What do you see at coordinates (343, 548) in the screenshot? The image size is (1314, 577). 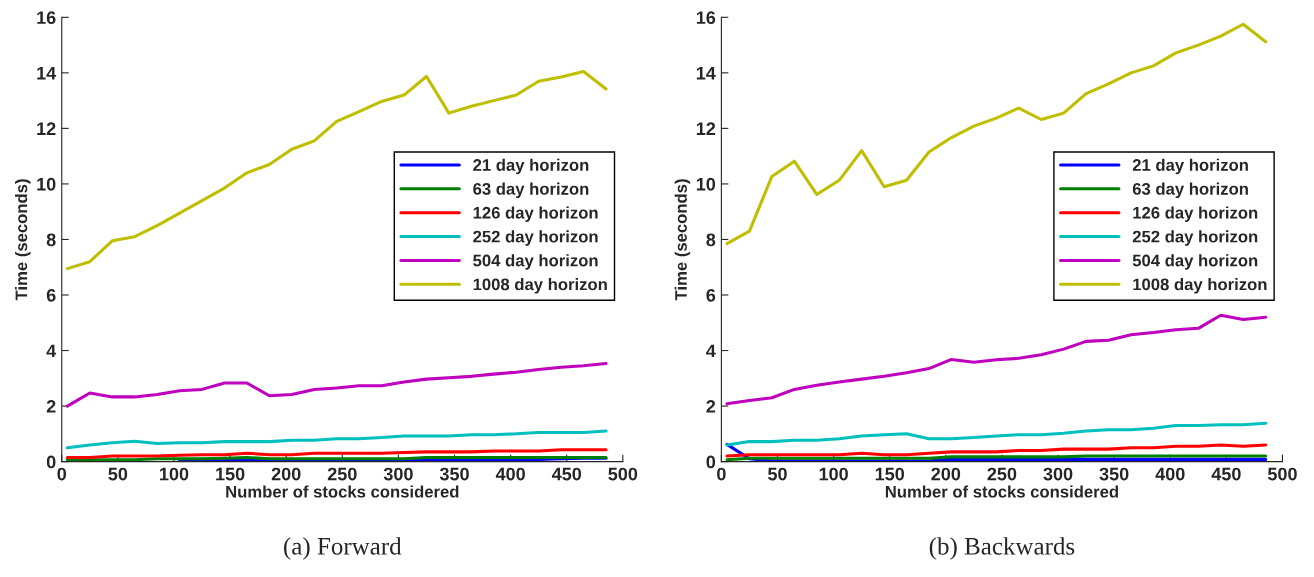 I see `text: (a) Forward` at bounding box center [343, 548].